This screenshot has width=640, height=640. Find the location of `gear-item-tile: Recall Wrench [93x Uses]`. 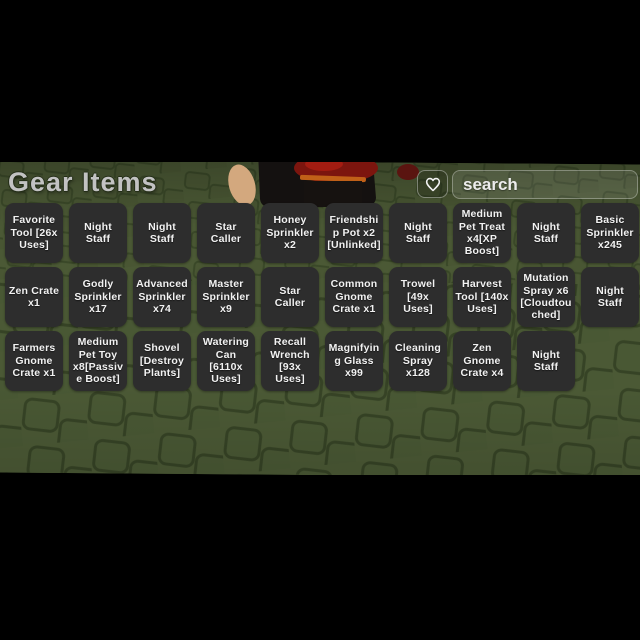

gear-item-tile: Recall Wrench [93x Uses] is located at coordinates (290, 361).